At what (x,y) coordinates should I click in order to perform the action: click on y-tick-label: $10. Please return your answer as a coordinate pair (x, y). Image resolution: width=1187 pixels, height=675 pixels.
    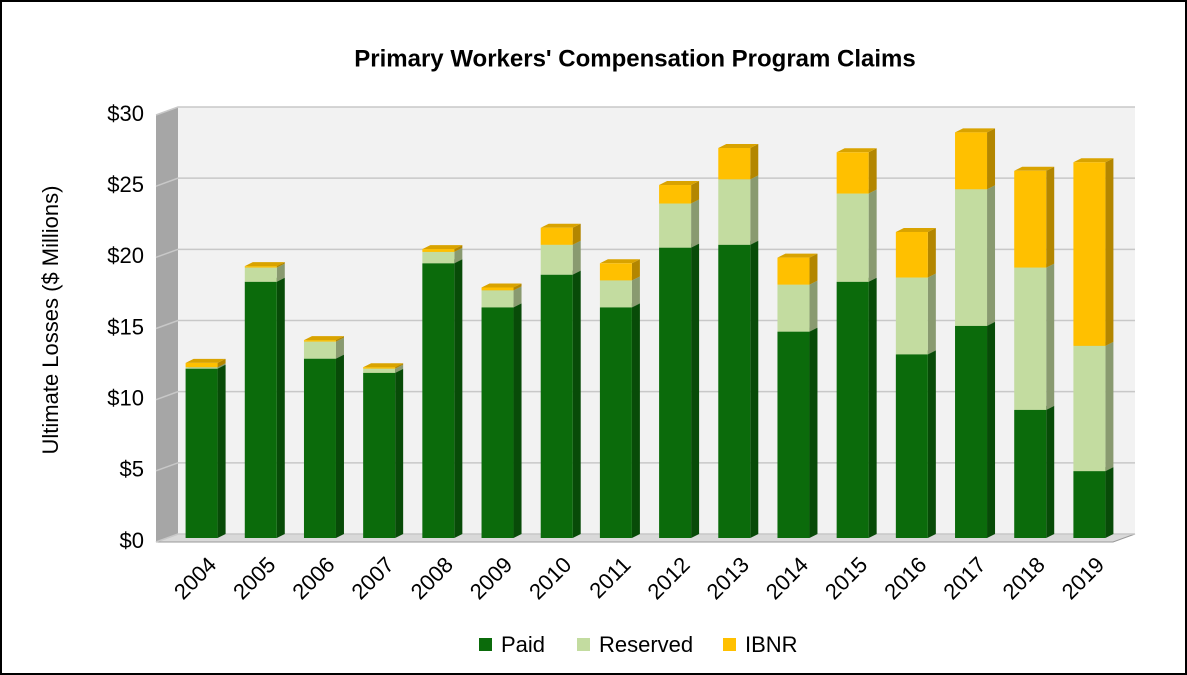
    Looking at the image, I should click on (125, 397).